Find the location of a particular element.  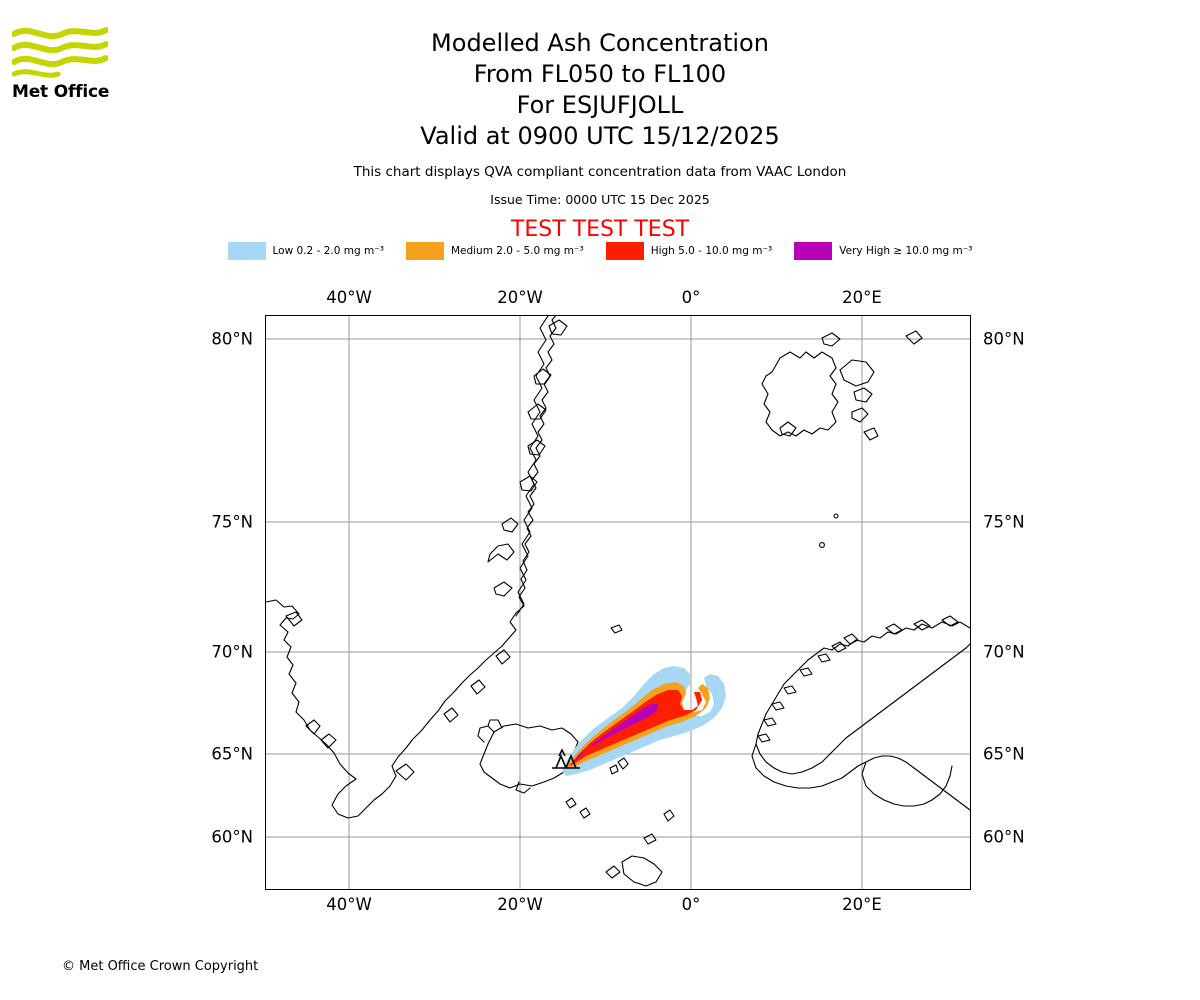

x-tick-bottom-20E: 20°E is located at coordinates (862, 904).